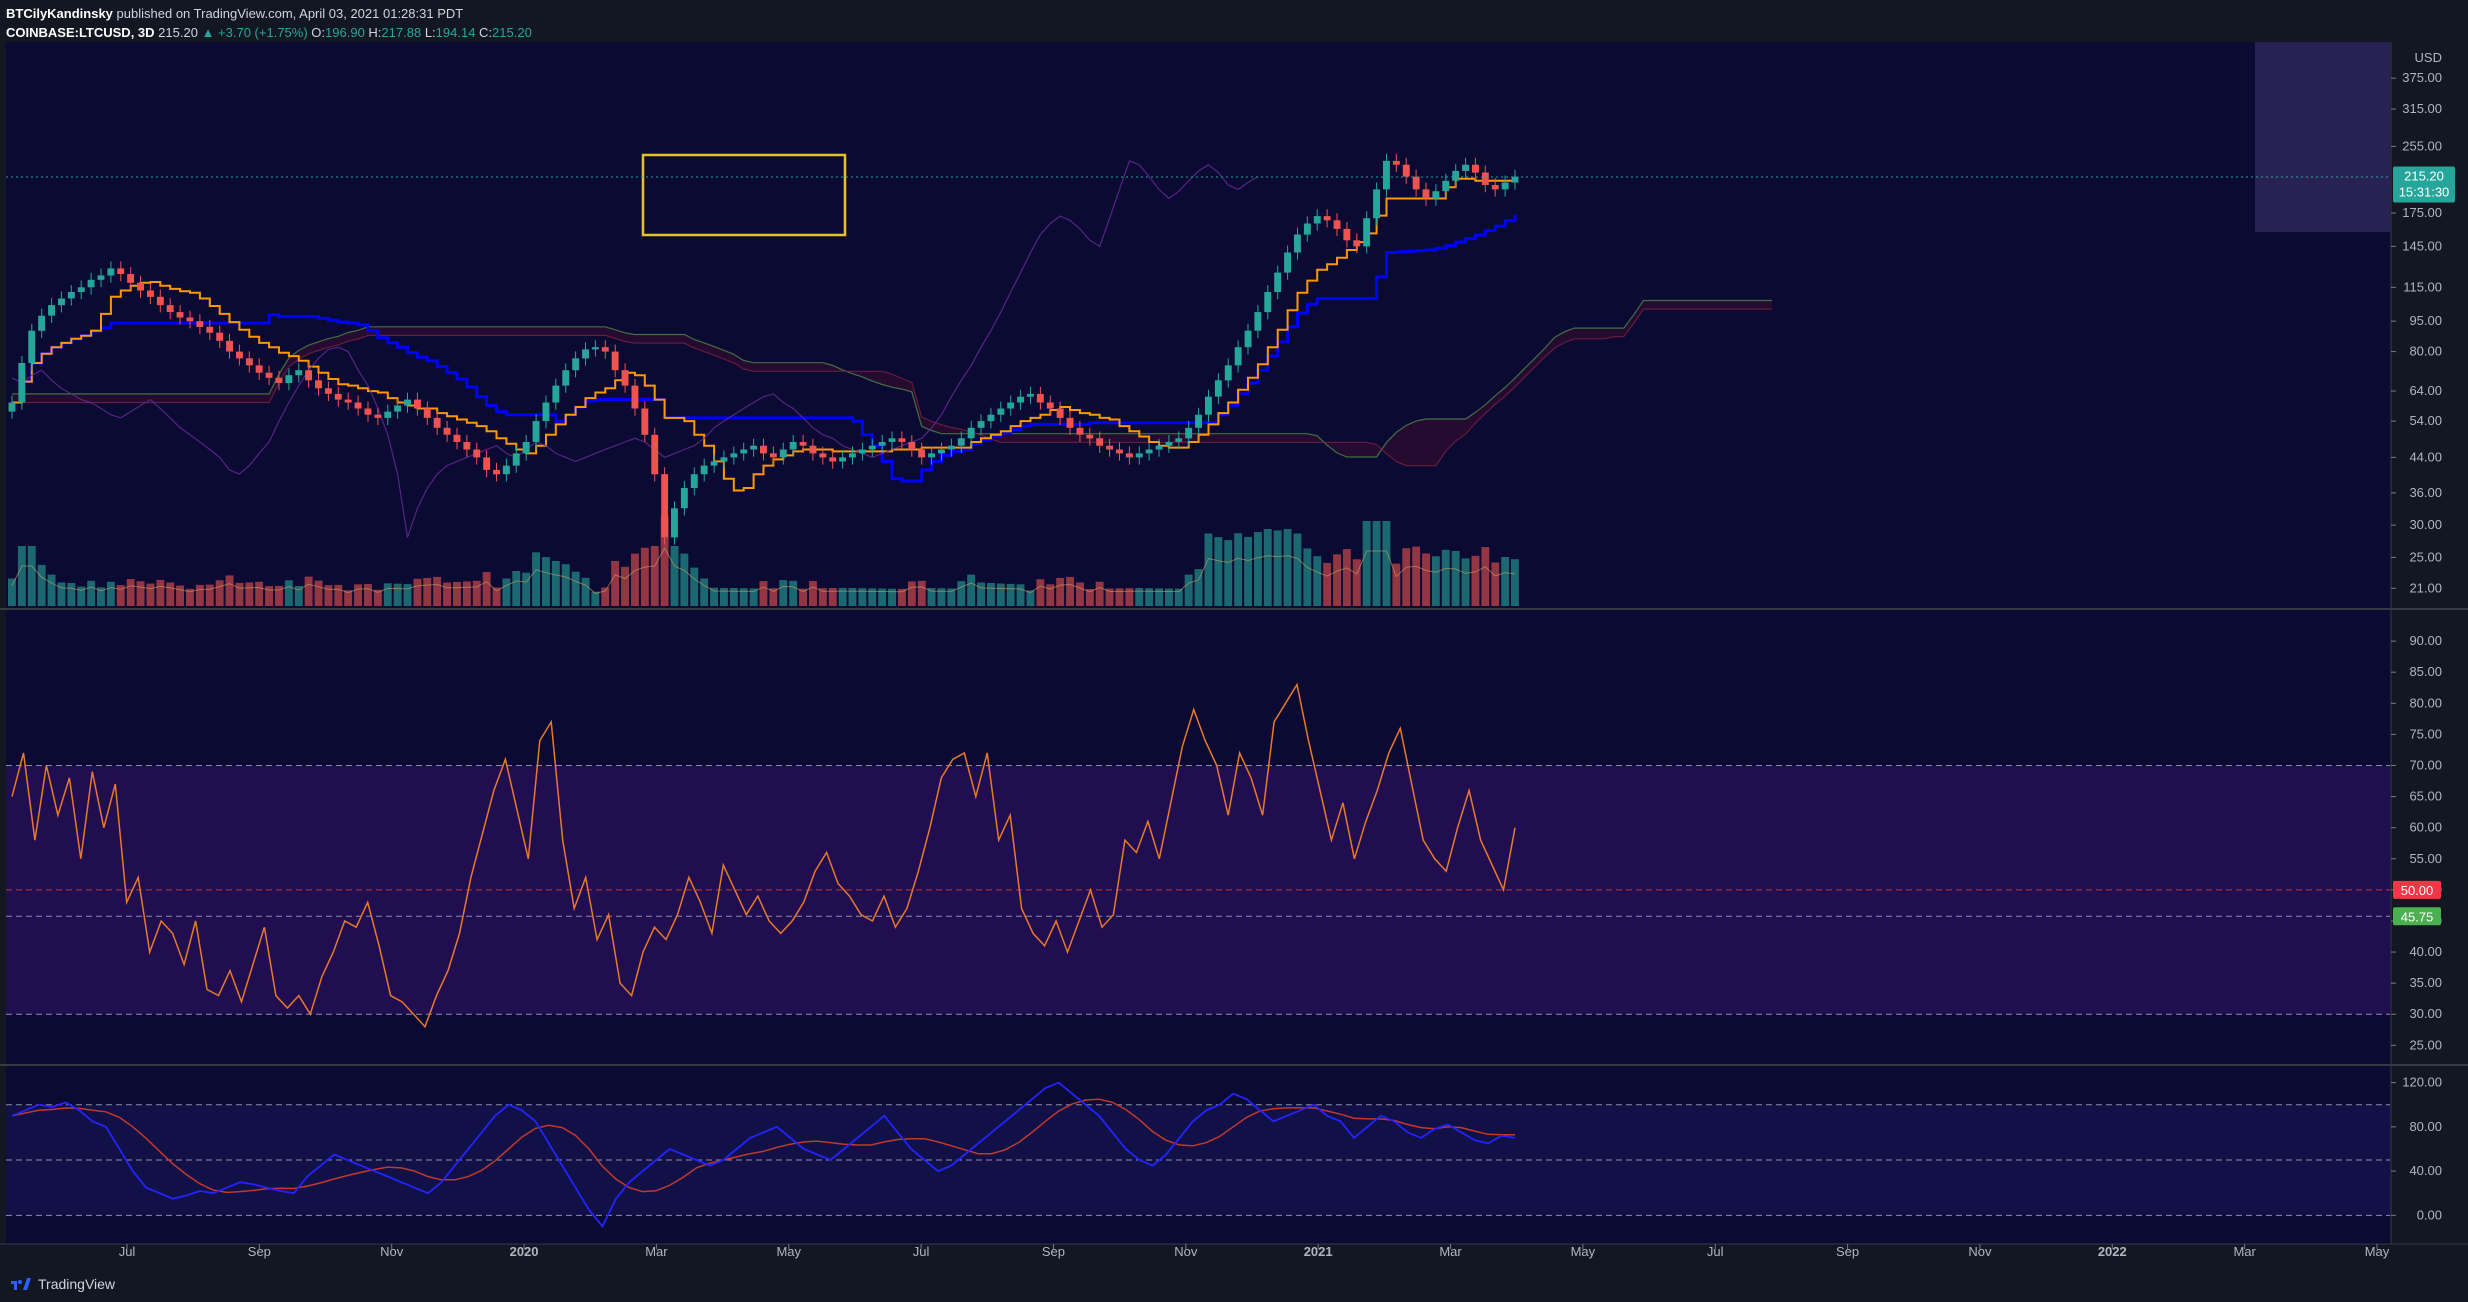 Image resolution: width=2468 pixels, height=1302 pixels. I want to click on price-unit-label: USD, so click(2428, 57).